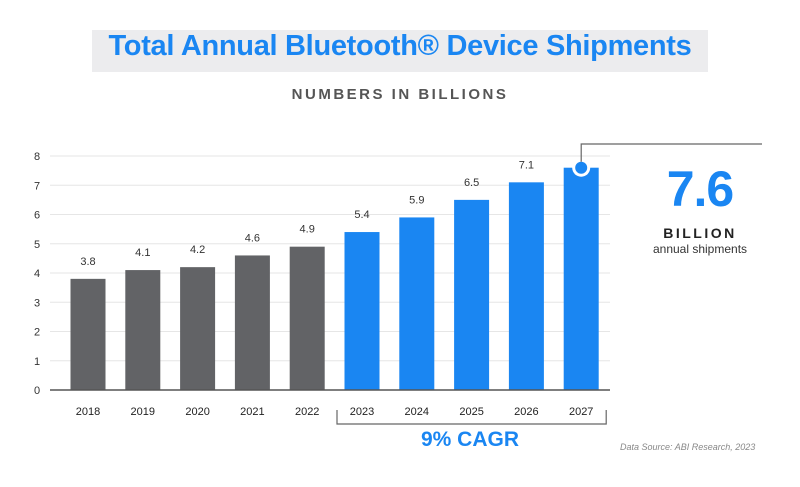  What do you see at coordinates (671, 152) in the screenshot?
I see `callout-line` at bounding box center [671, 152].